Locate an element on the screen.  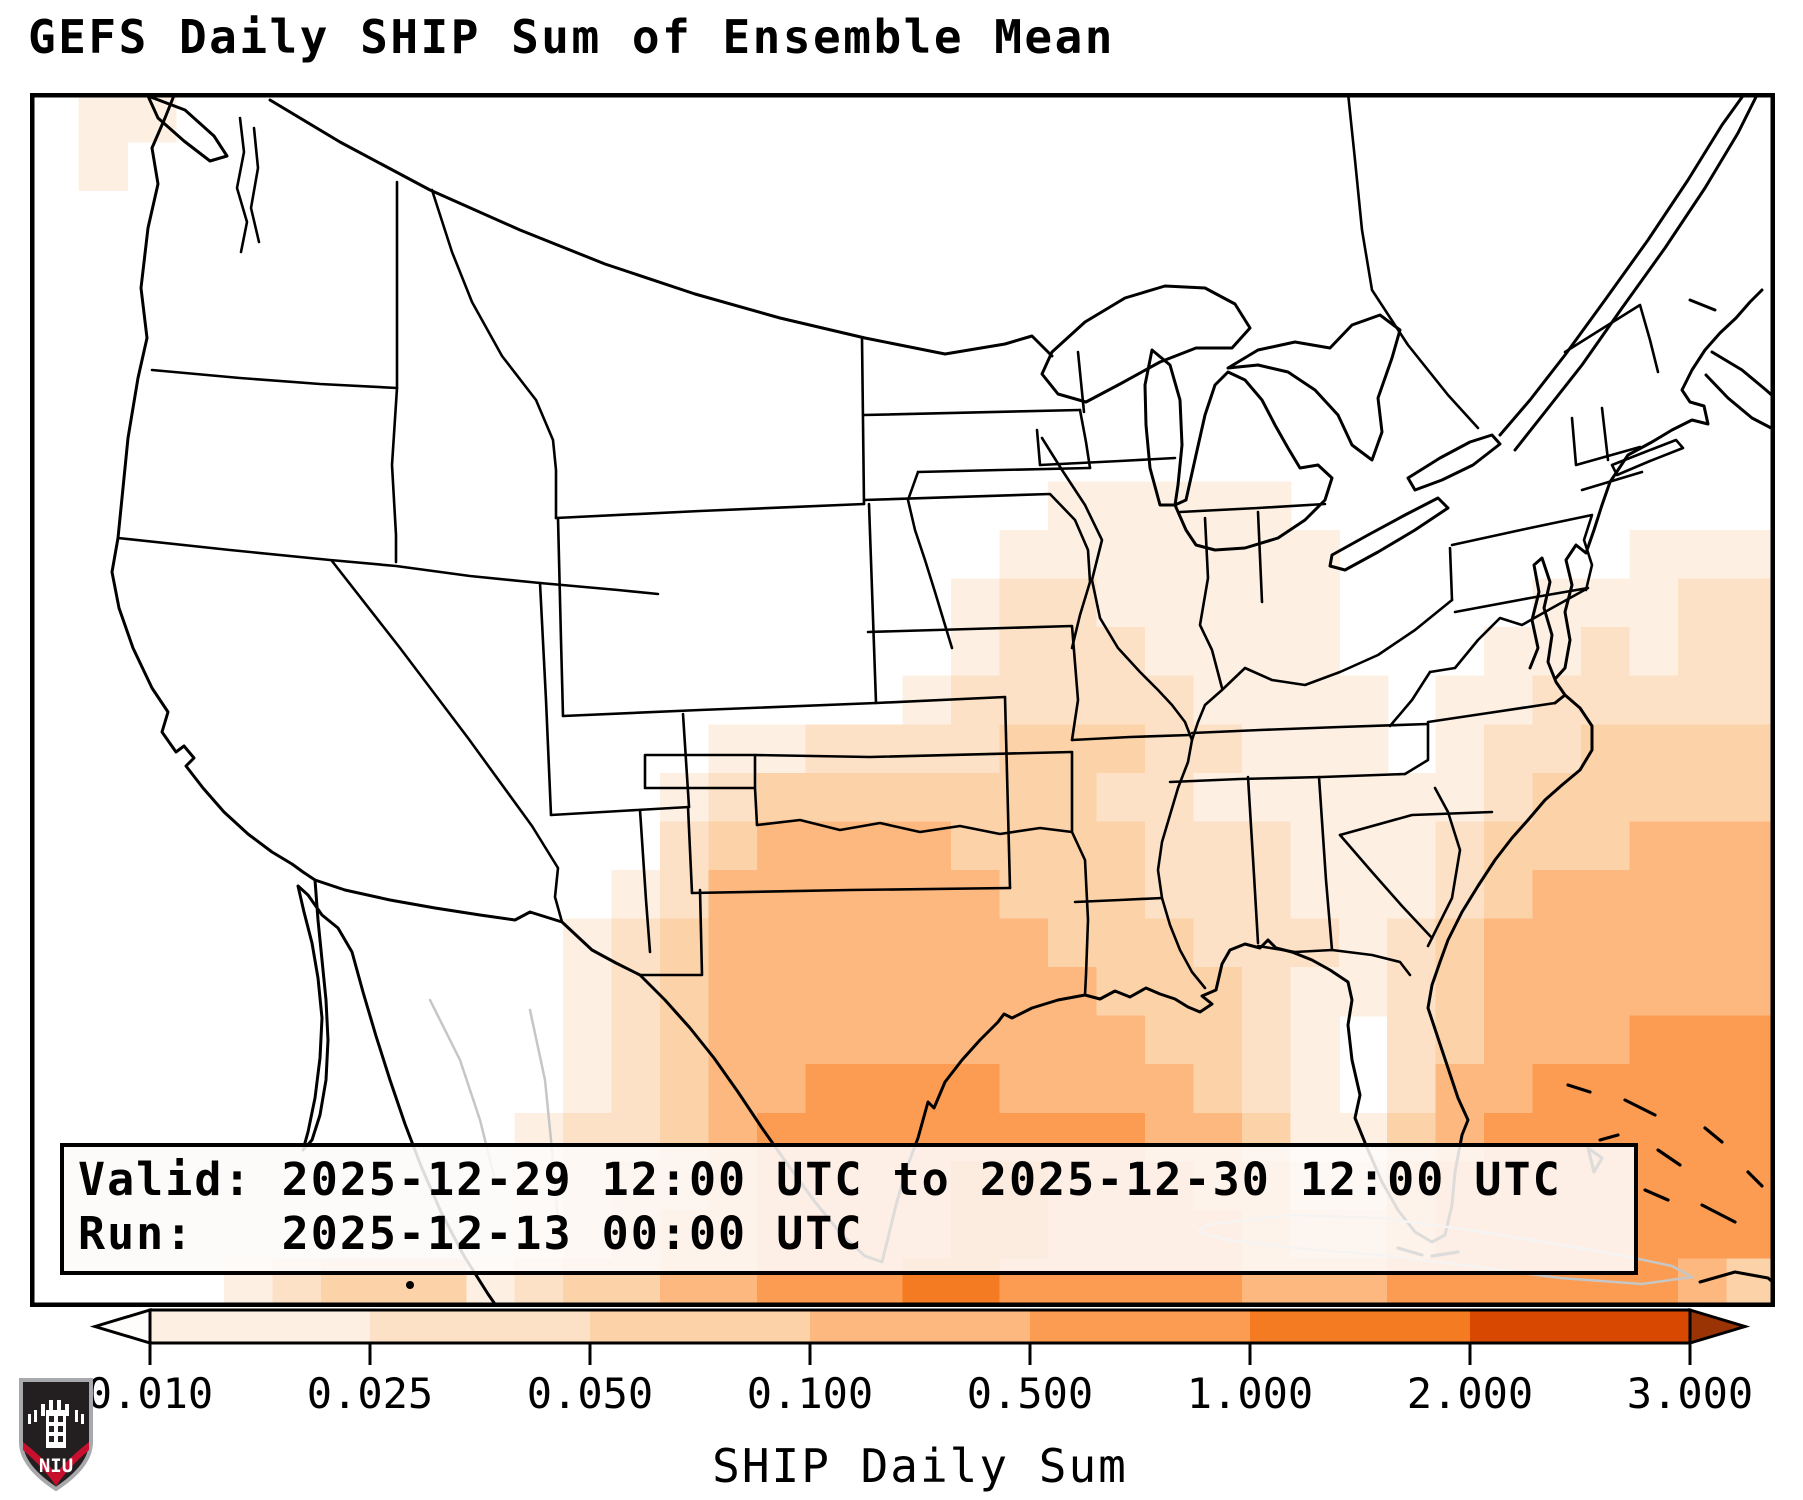
niu-logo: NIU is located at coordinates (56, 1435).